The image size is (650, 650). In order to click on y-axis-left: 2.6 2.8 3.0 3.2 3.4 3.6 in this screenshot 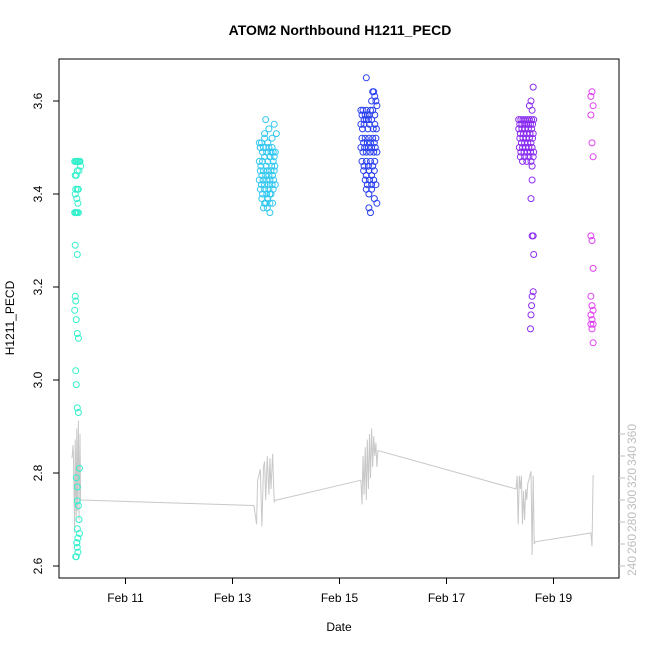, I will do `click(45, 333)`.